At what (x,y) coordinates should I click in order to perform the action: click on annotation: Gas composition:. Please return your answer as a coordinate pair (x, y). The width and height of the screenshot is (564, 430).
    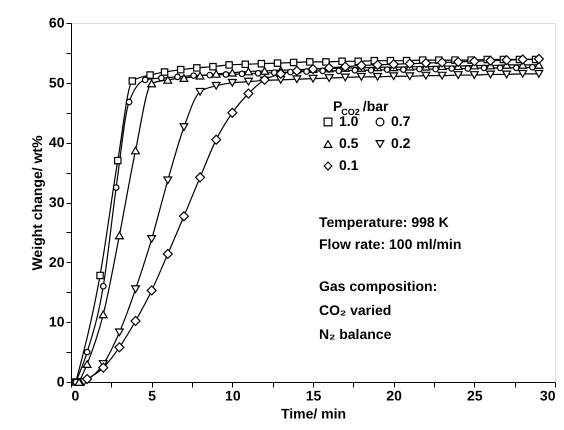
    Looking at the image, I should click on (378, 286).